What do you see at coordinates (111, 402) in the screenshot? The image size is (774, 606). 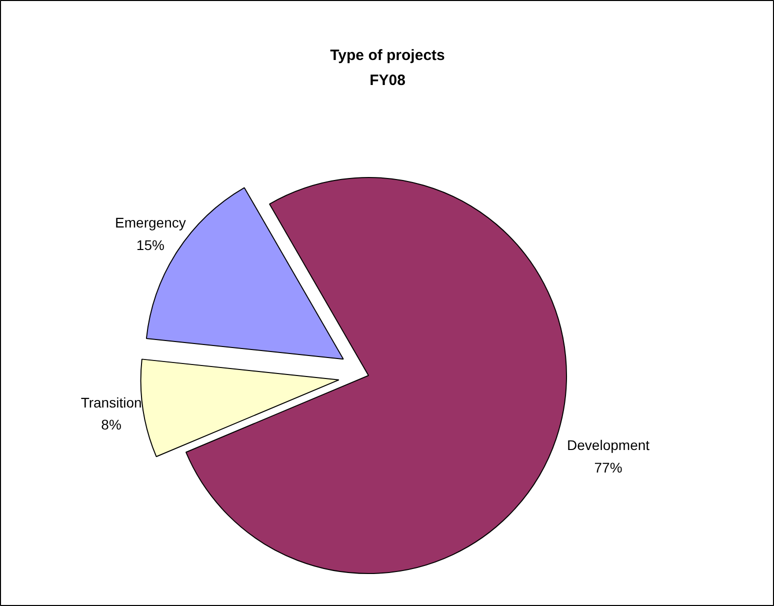 I see `slice-label: Transition` at bounding box center [111, 402].